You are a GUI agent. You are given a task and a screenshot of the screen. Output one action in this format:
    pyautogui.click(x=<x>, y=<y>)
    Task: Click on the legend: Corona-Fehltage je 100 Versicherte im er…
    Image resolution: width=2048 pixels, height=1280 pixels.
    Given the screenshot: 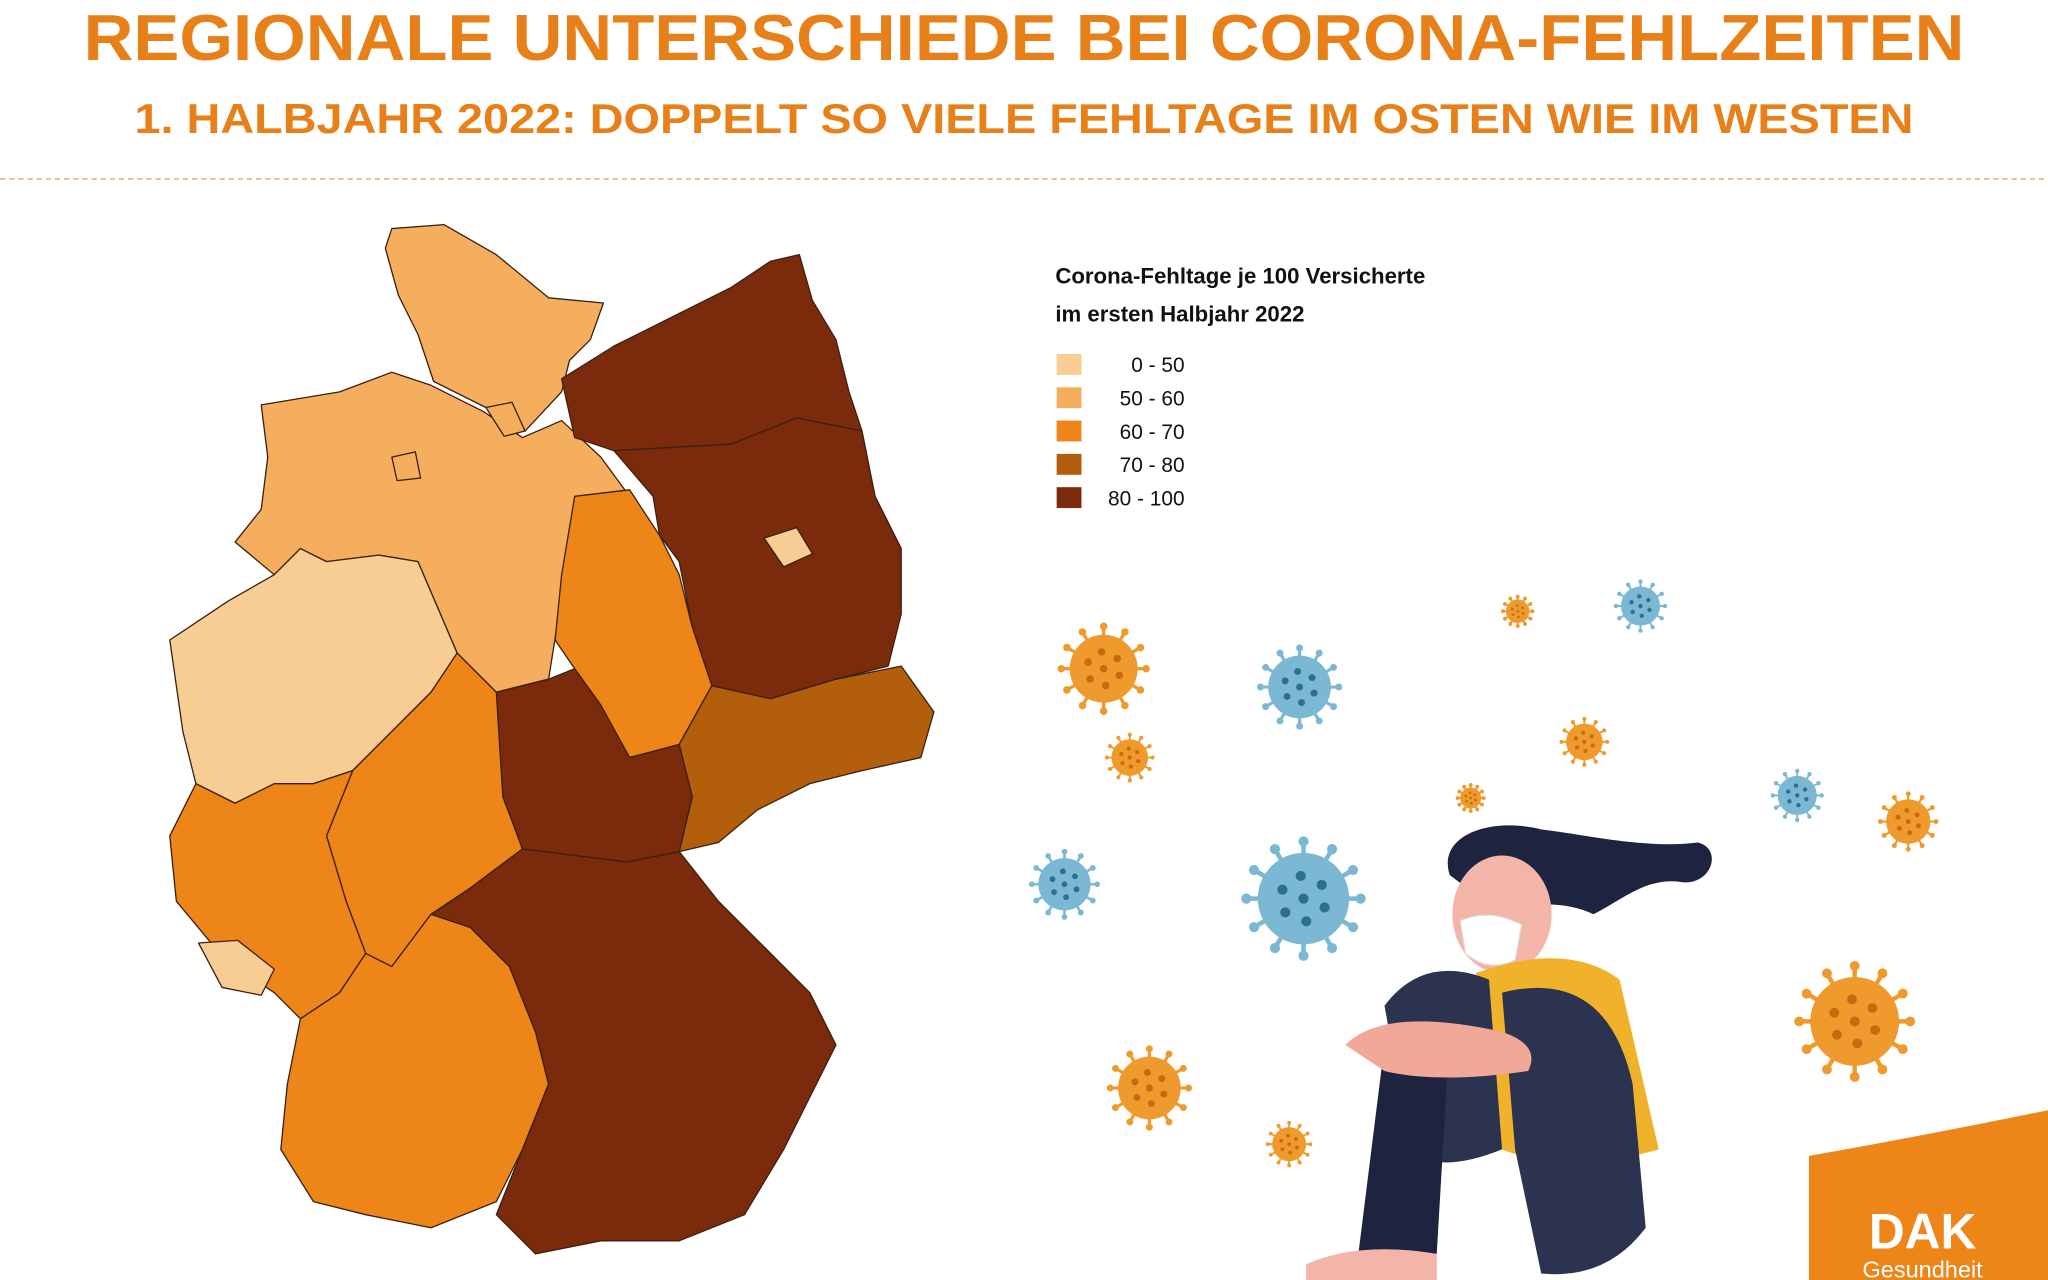 What is the action you would take?
    pyautogui.click(x=1240, y=386)
    